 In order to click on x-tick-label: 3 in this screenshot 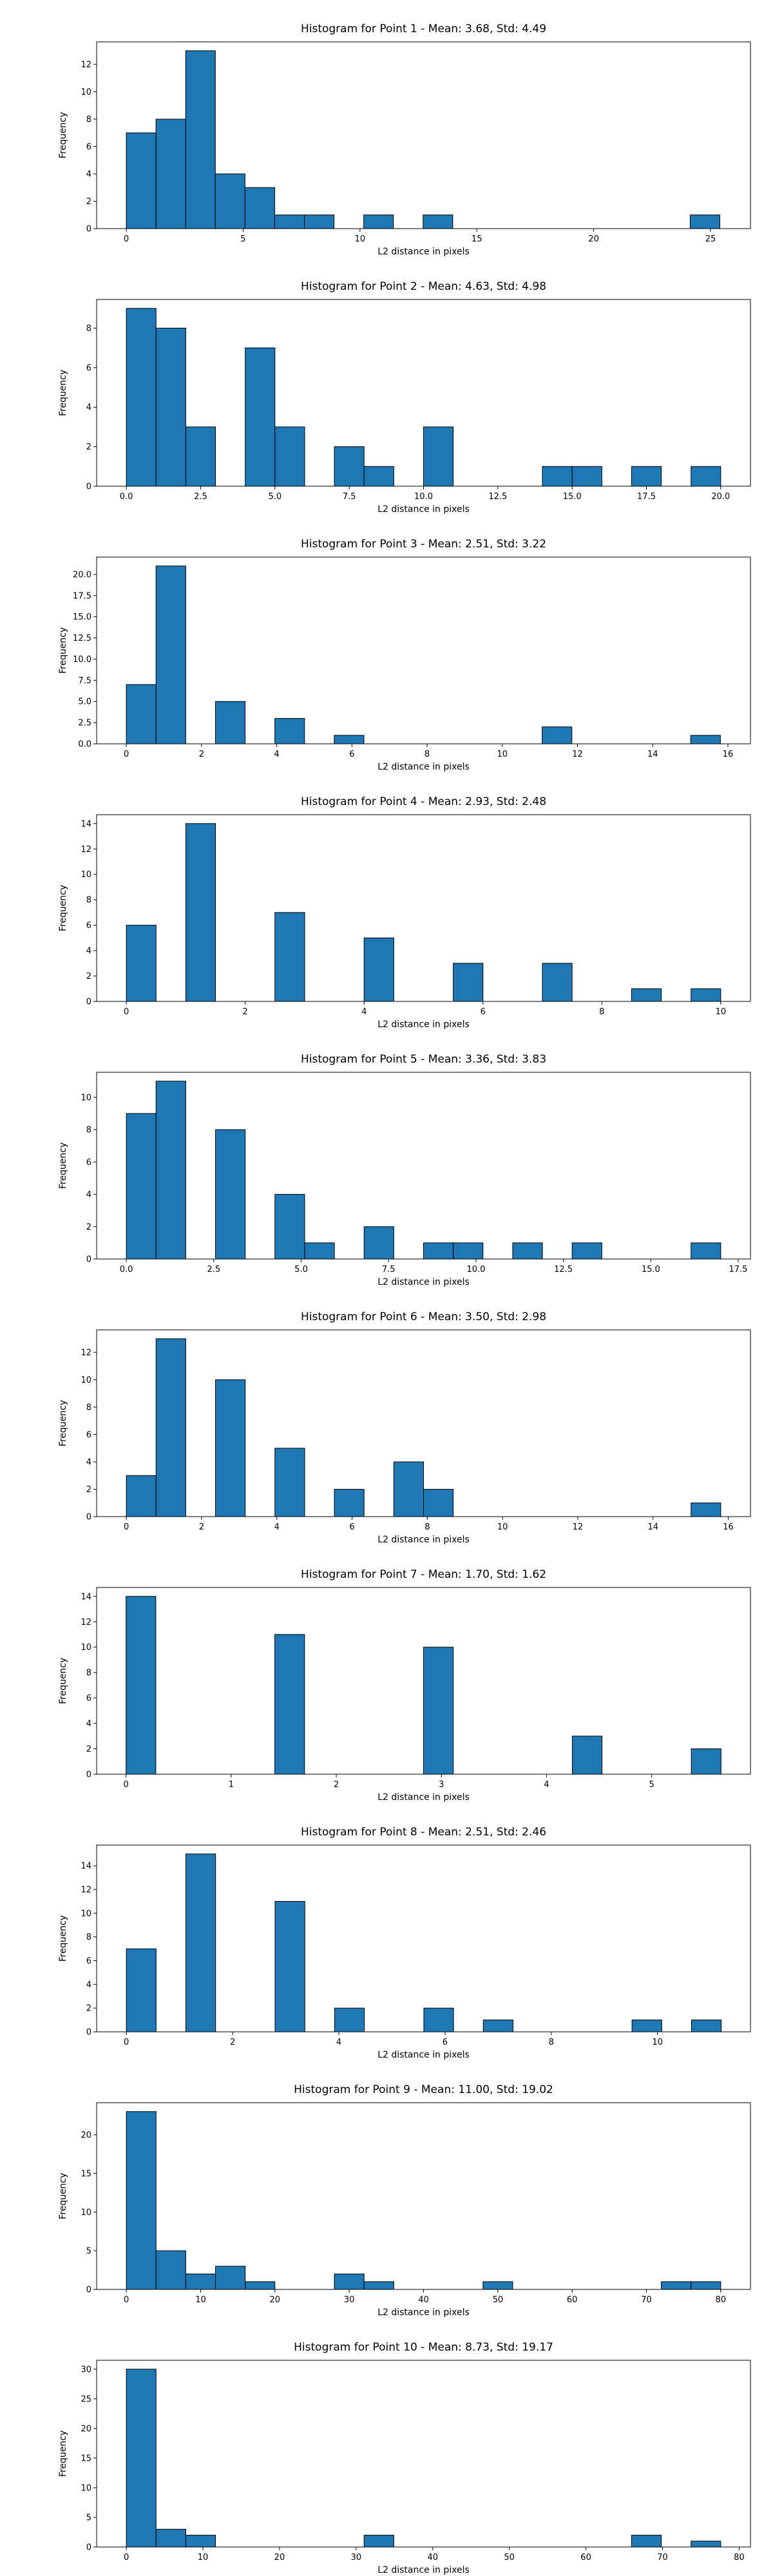, I will do `click(441, 1785)`.